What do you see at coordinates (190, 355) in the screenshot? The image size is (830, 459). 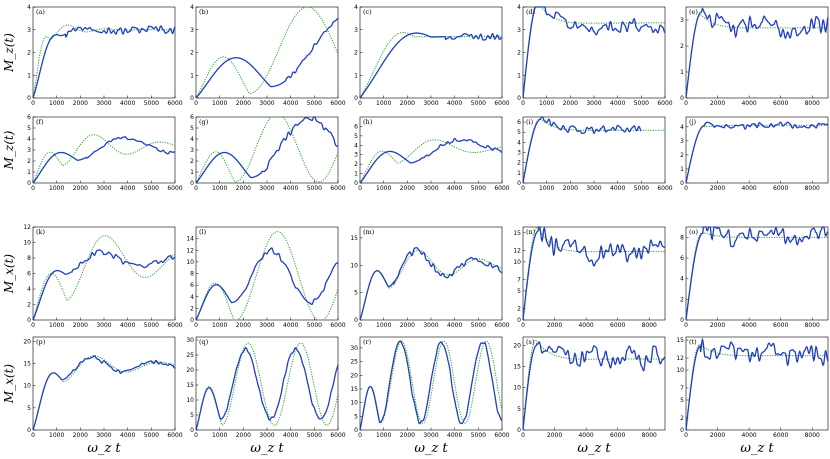 I see `y-tick-label: 25` at bounding box center [190, 355].